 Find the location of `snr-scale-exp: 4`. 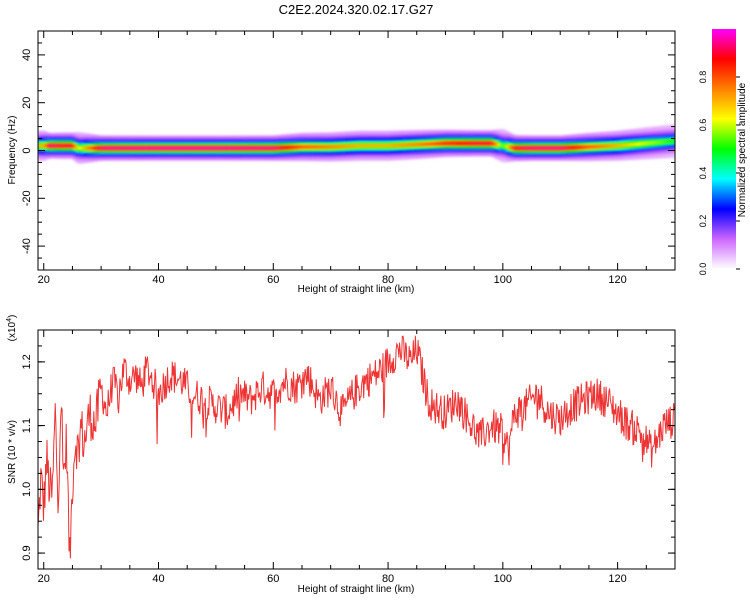

snr-scale-exp: 4 is located at coordinates (9, 320).